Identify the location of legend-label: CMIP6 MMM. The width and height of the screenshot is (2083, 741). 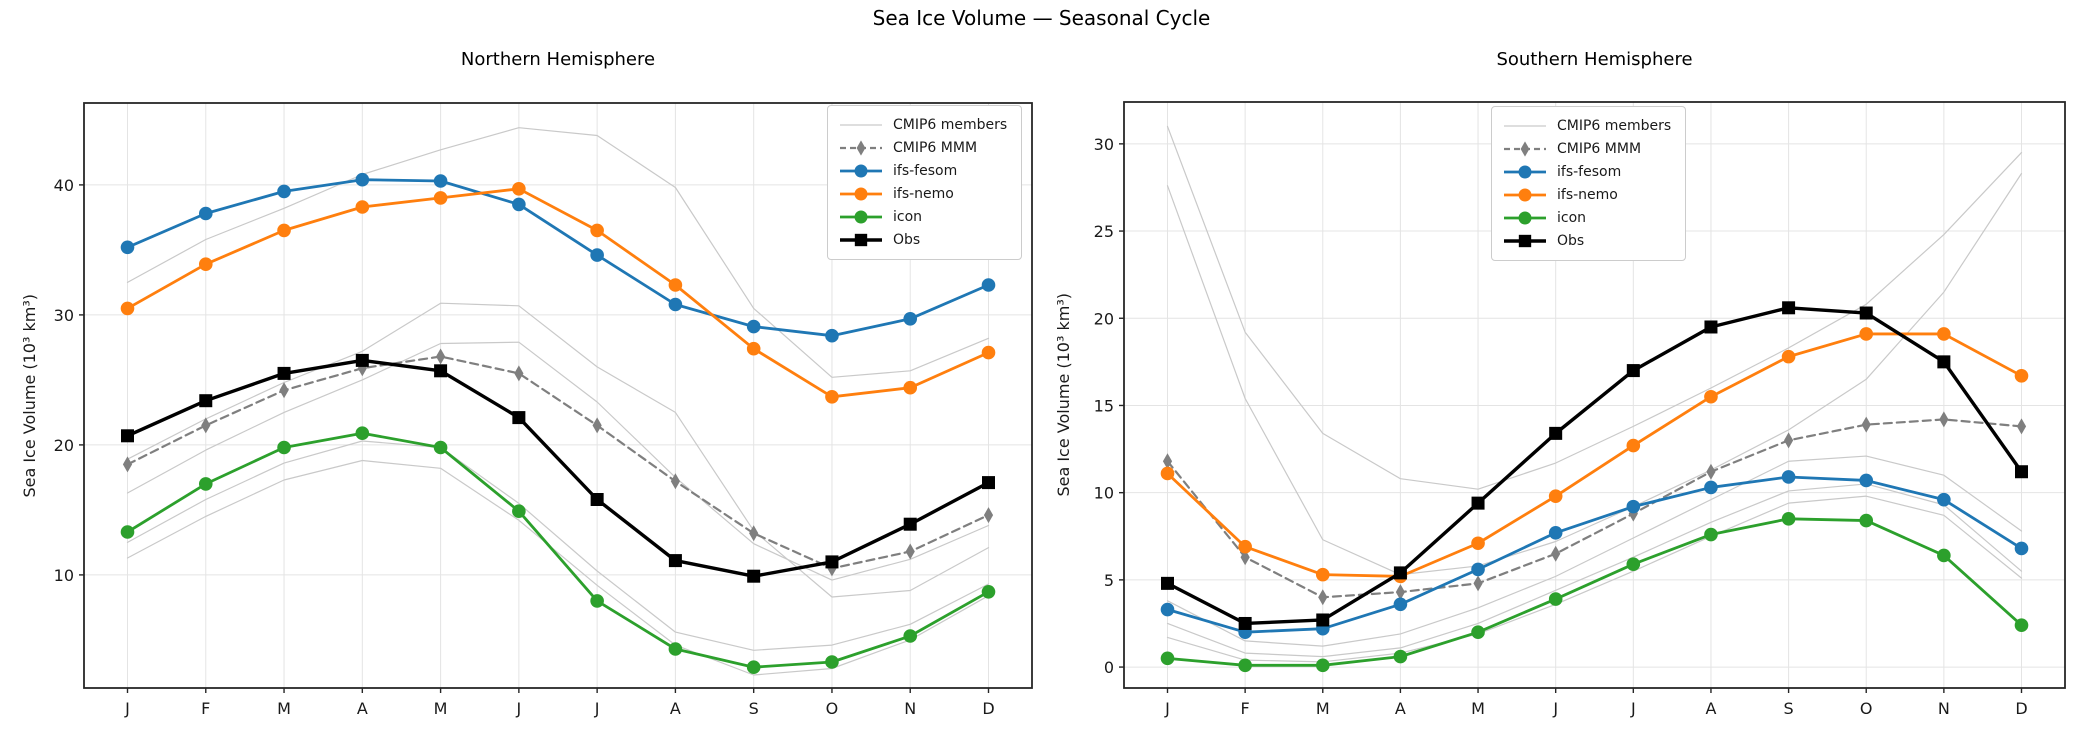
(1599, 149).